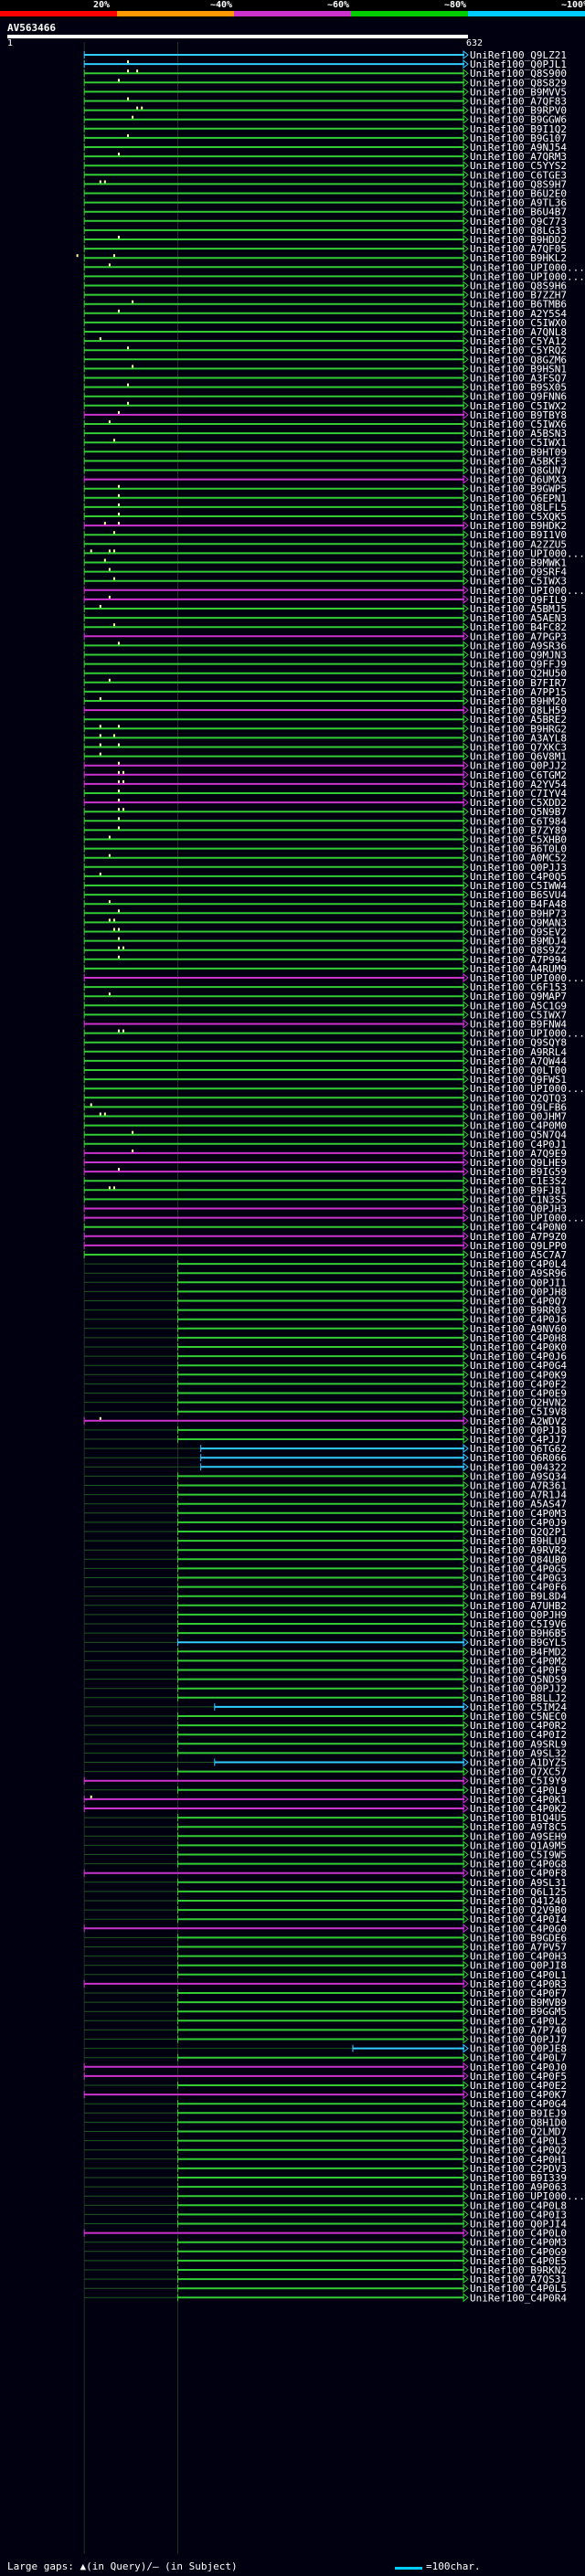 The width and height of the screenshot is (585, 2576). Describe the element at coordinates (518, 748) in the screenshot. I see `hit-label: UniRef100_Q7XKC3` at that location.